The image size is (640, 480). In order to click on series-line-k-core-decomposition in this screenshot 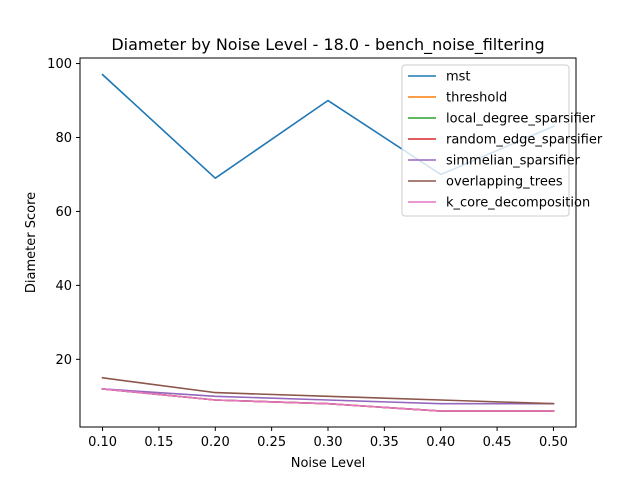, I will do `click(328, 400)`.